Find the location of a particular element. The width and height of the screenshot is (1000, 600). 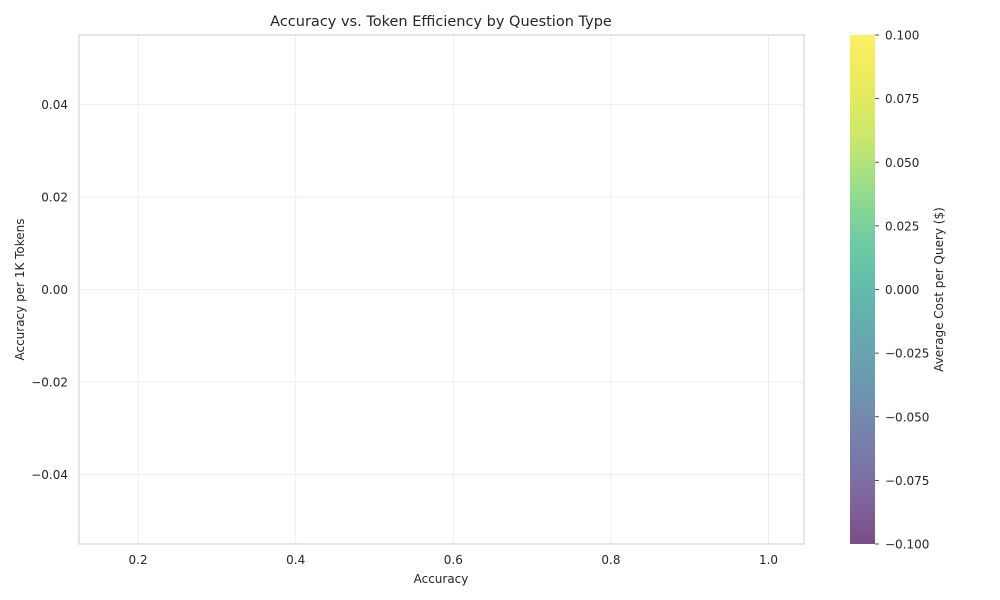

colorbar-gradient is located at coordinates (862, 289).